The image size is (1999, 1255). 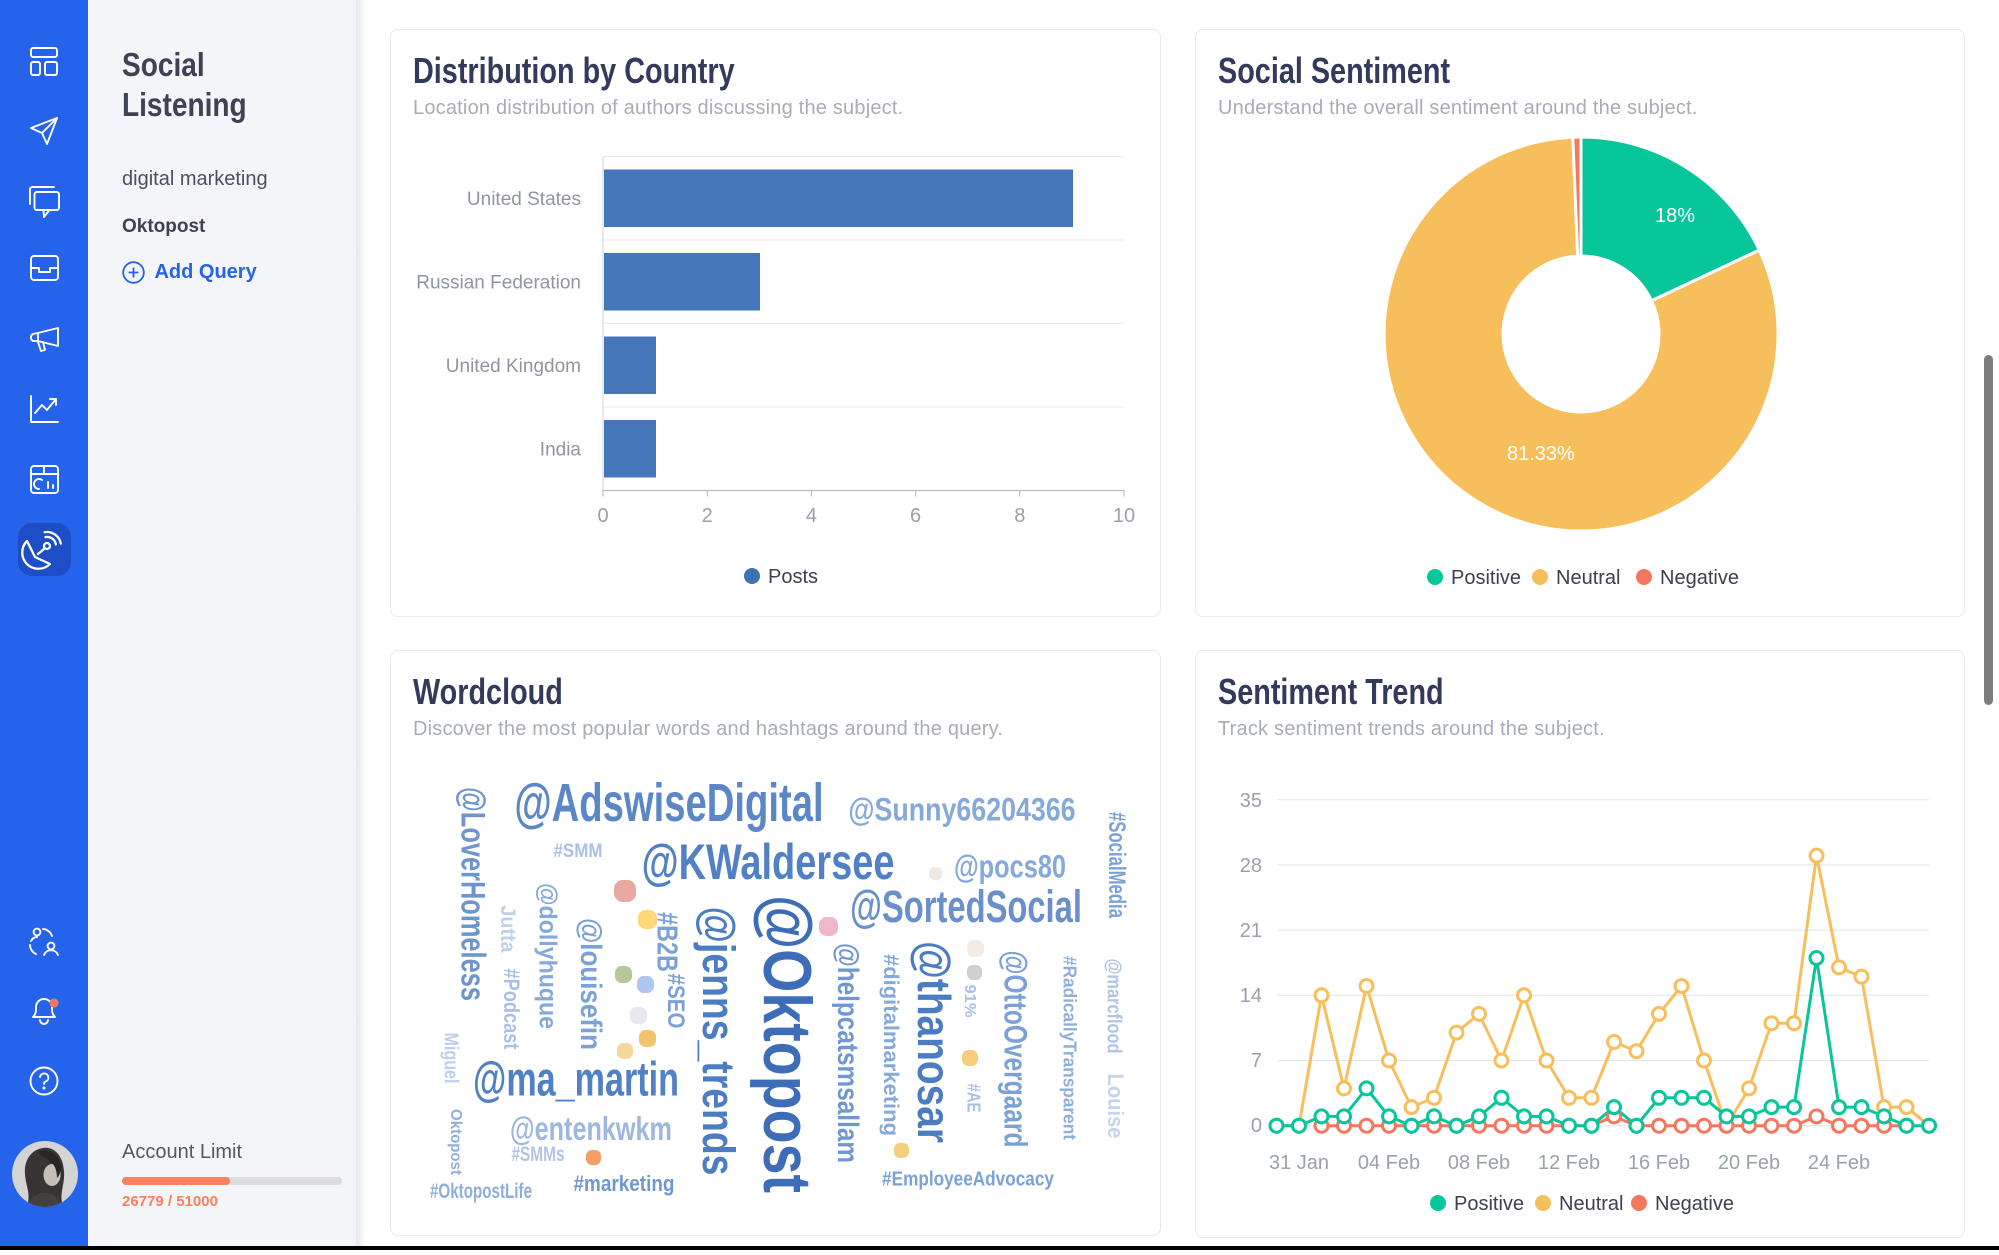 I want to click on svg-text: Russian Federation, so click(x=498, y=283).